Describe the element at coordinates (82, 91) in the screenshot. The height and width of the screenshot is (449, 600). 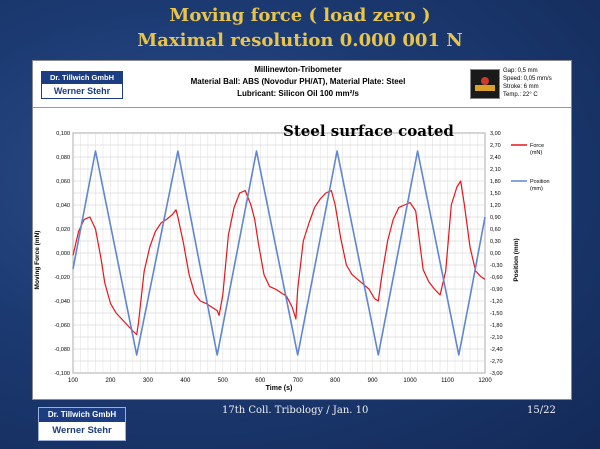
I see `logo-person-name: Werner Stehr` at that location.